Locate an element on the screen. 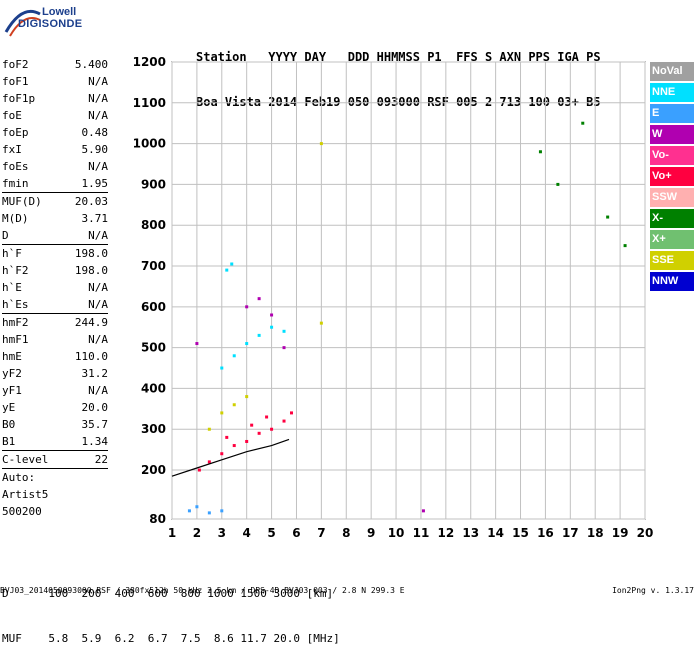 The width and height of the screenshot is (700, 661). x-tick-label: 16 is located at coordinates (545, 533).